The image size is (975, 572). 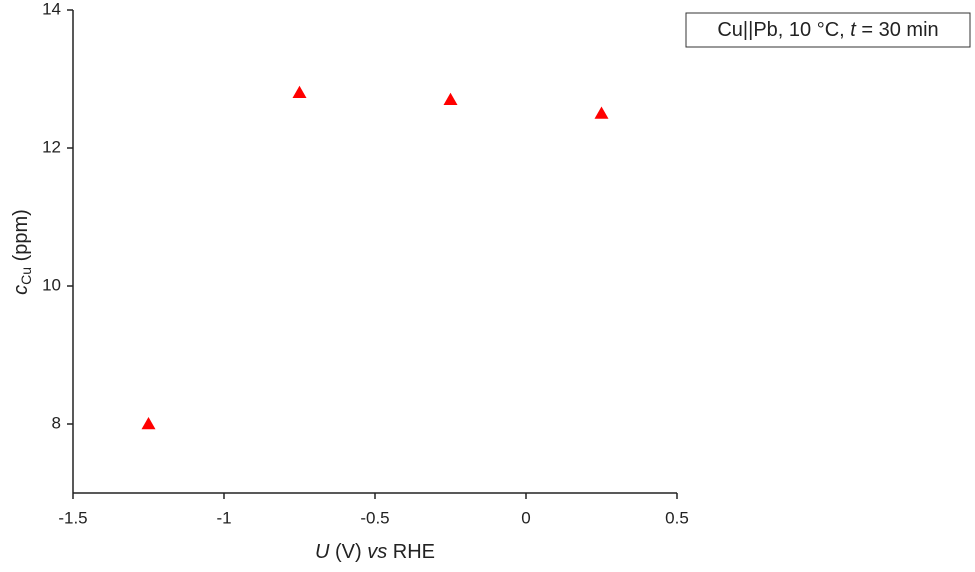 What do you see at coordinates (897, 30) in the screenshot?
I see `label-run: = 30 min` at bounding box center [897, 30].